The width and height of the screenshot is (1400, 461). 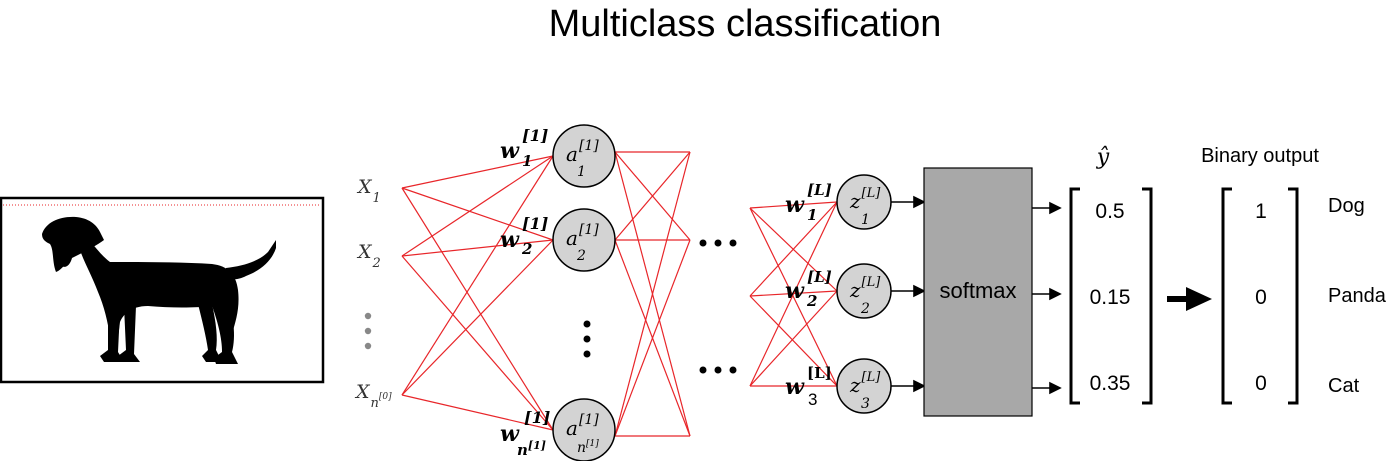 I want to click on hidden-weight-n: w [1] n[1], so click(x=525, y=433).